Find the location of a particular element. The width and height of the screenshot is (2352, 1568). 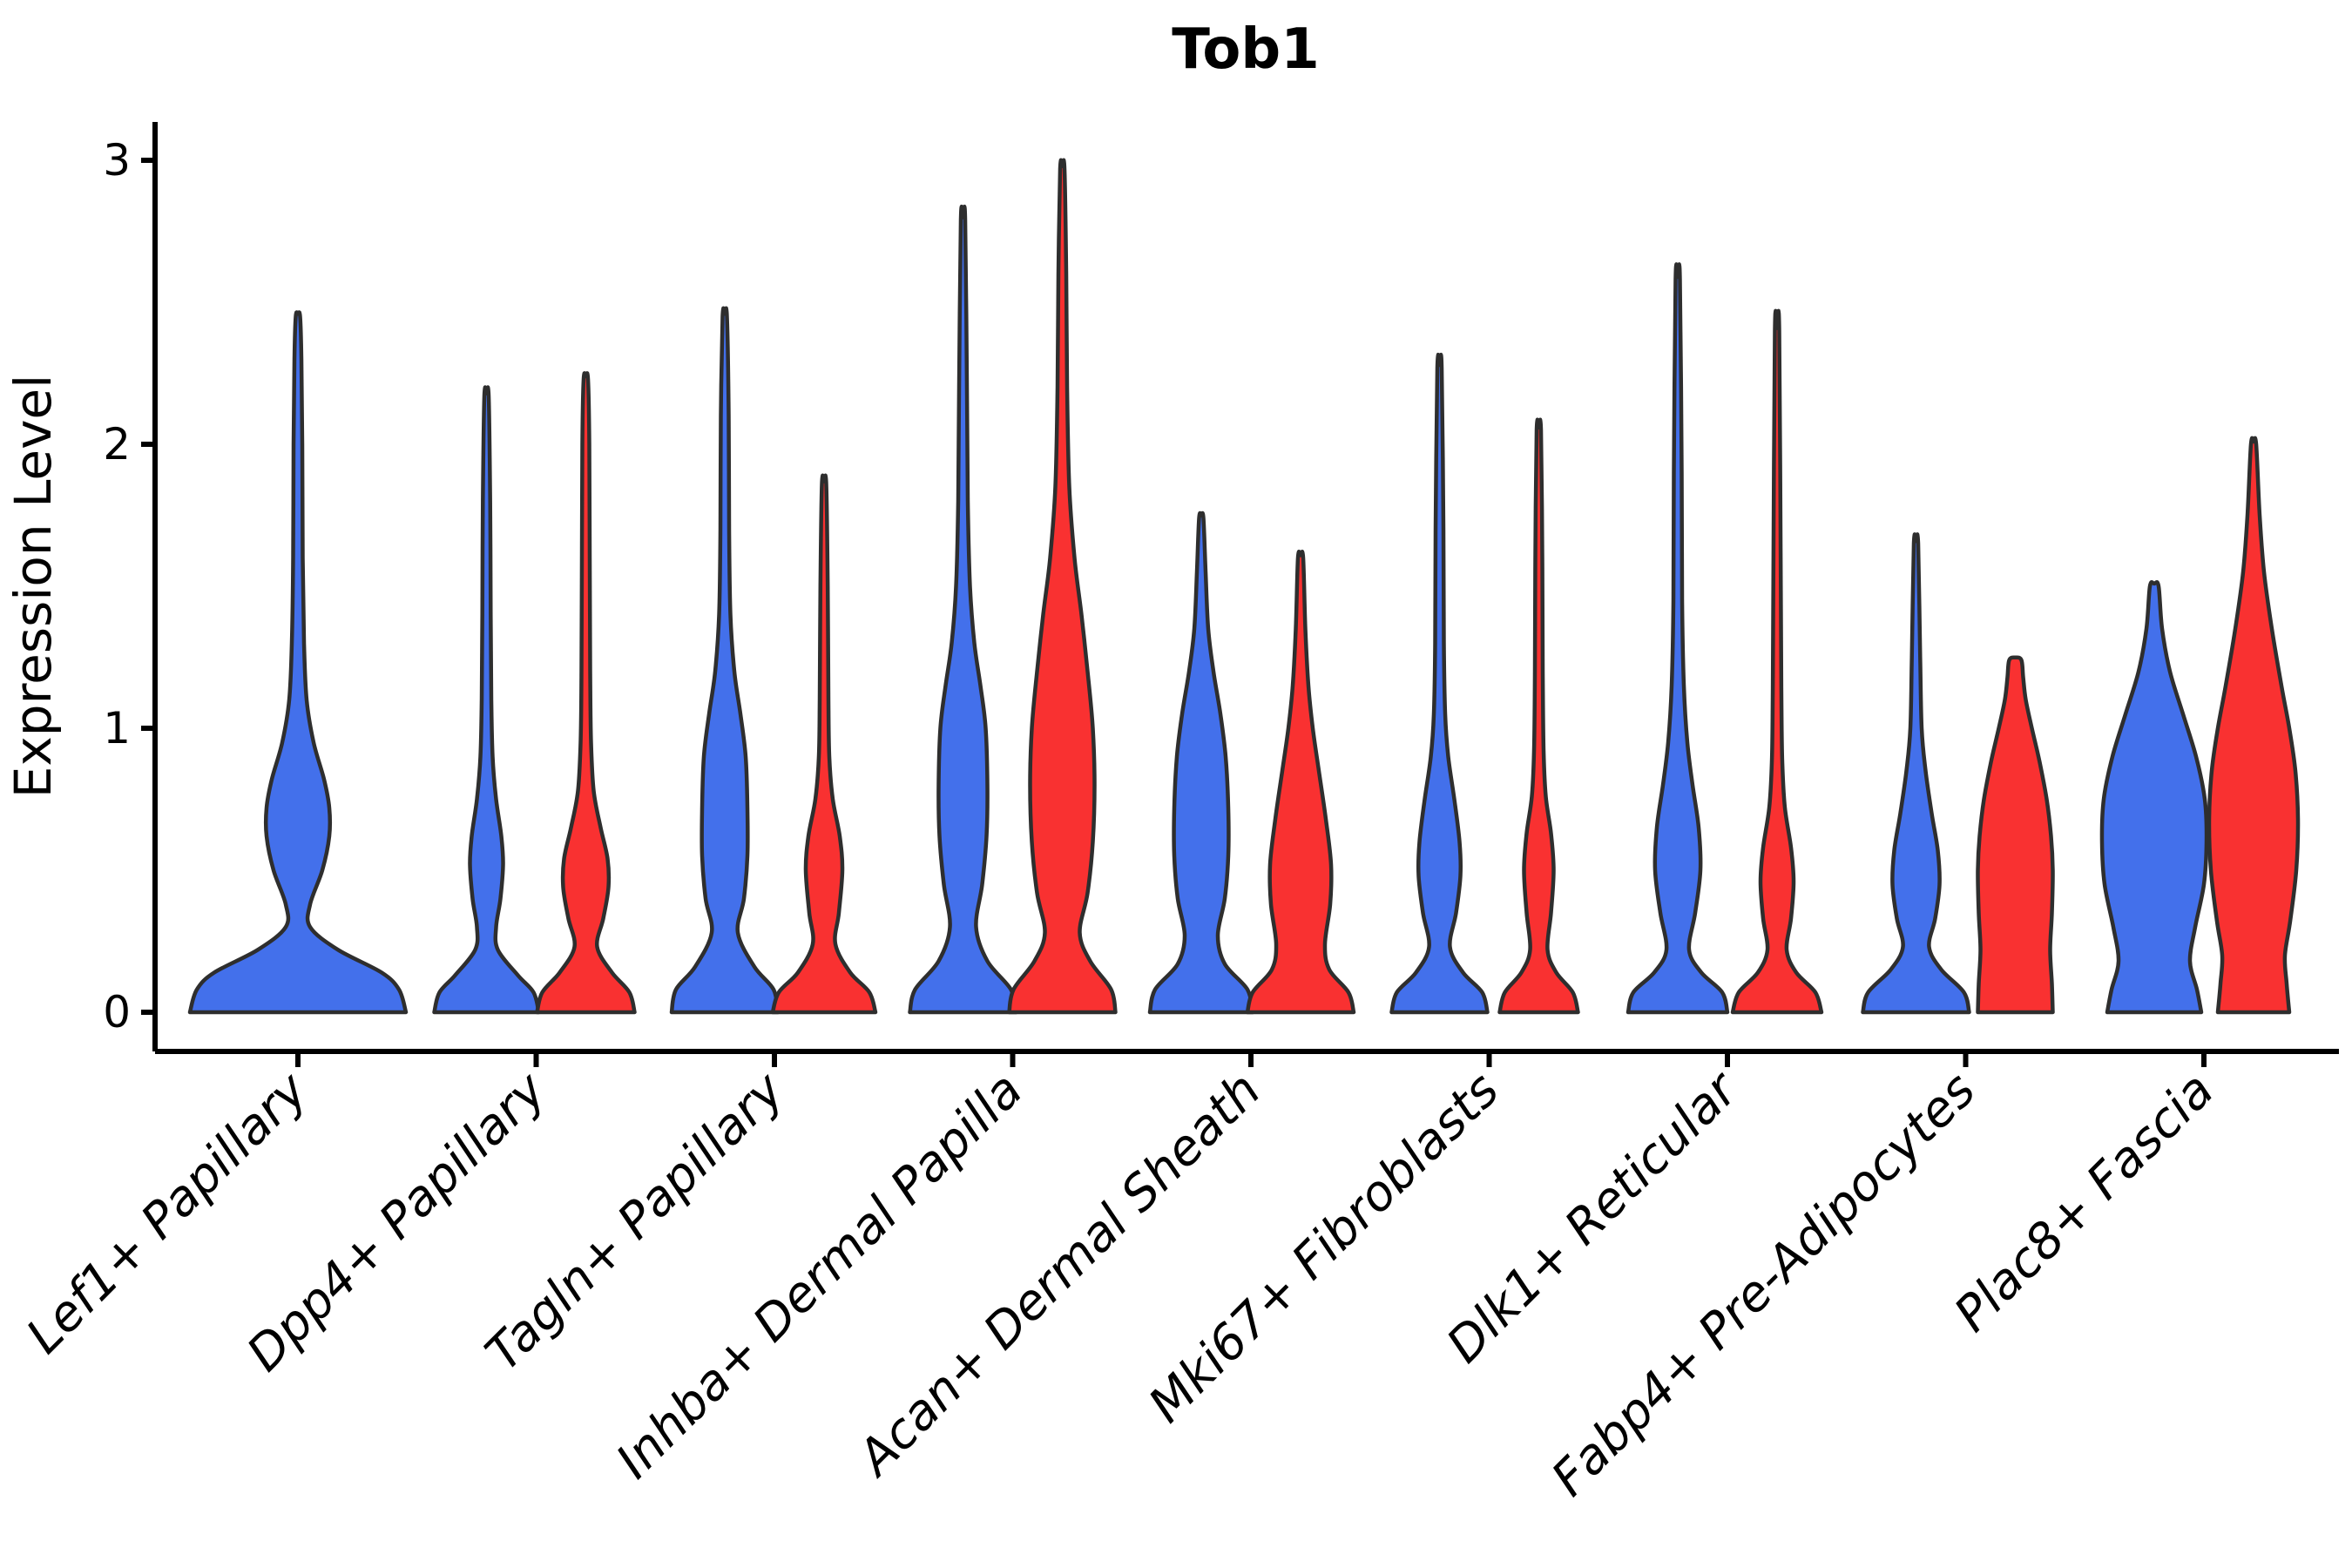

violin-fabp4-pre-adipocytes-red is located at coordinates (2015, 835).